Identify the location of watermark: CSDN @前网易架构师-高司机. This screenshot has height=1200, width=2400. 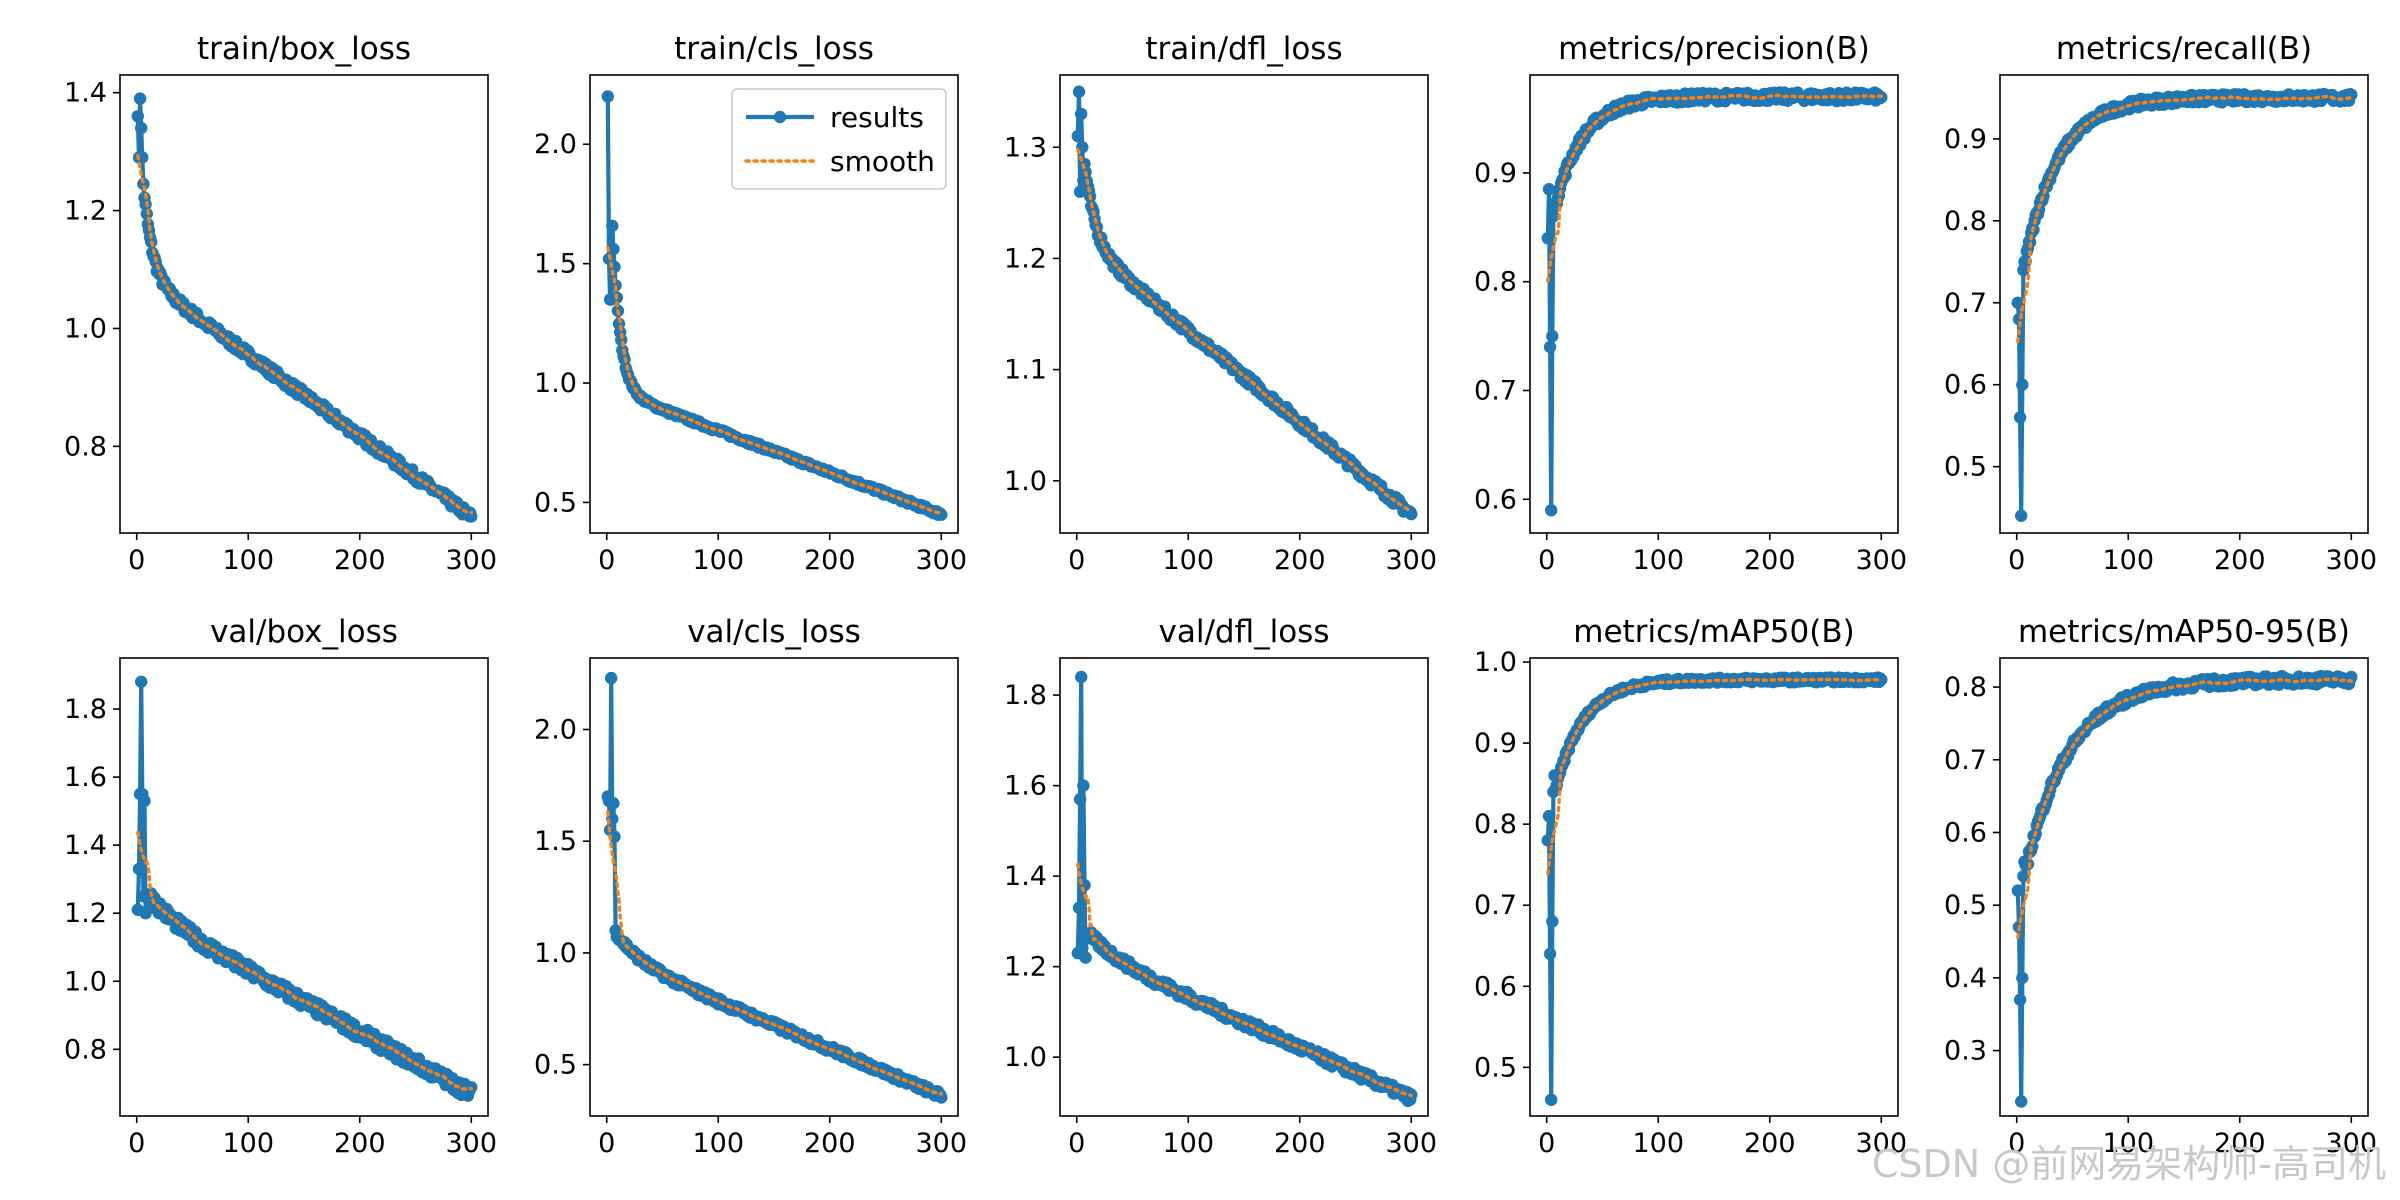
(2128, 1164).